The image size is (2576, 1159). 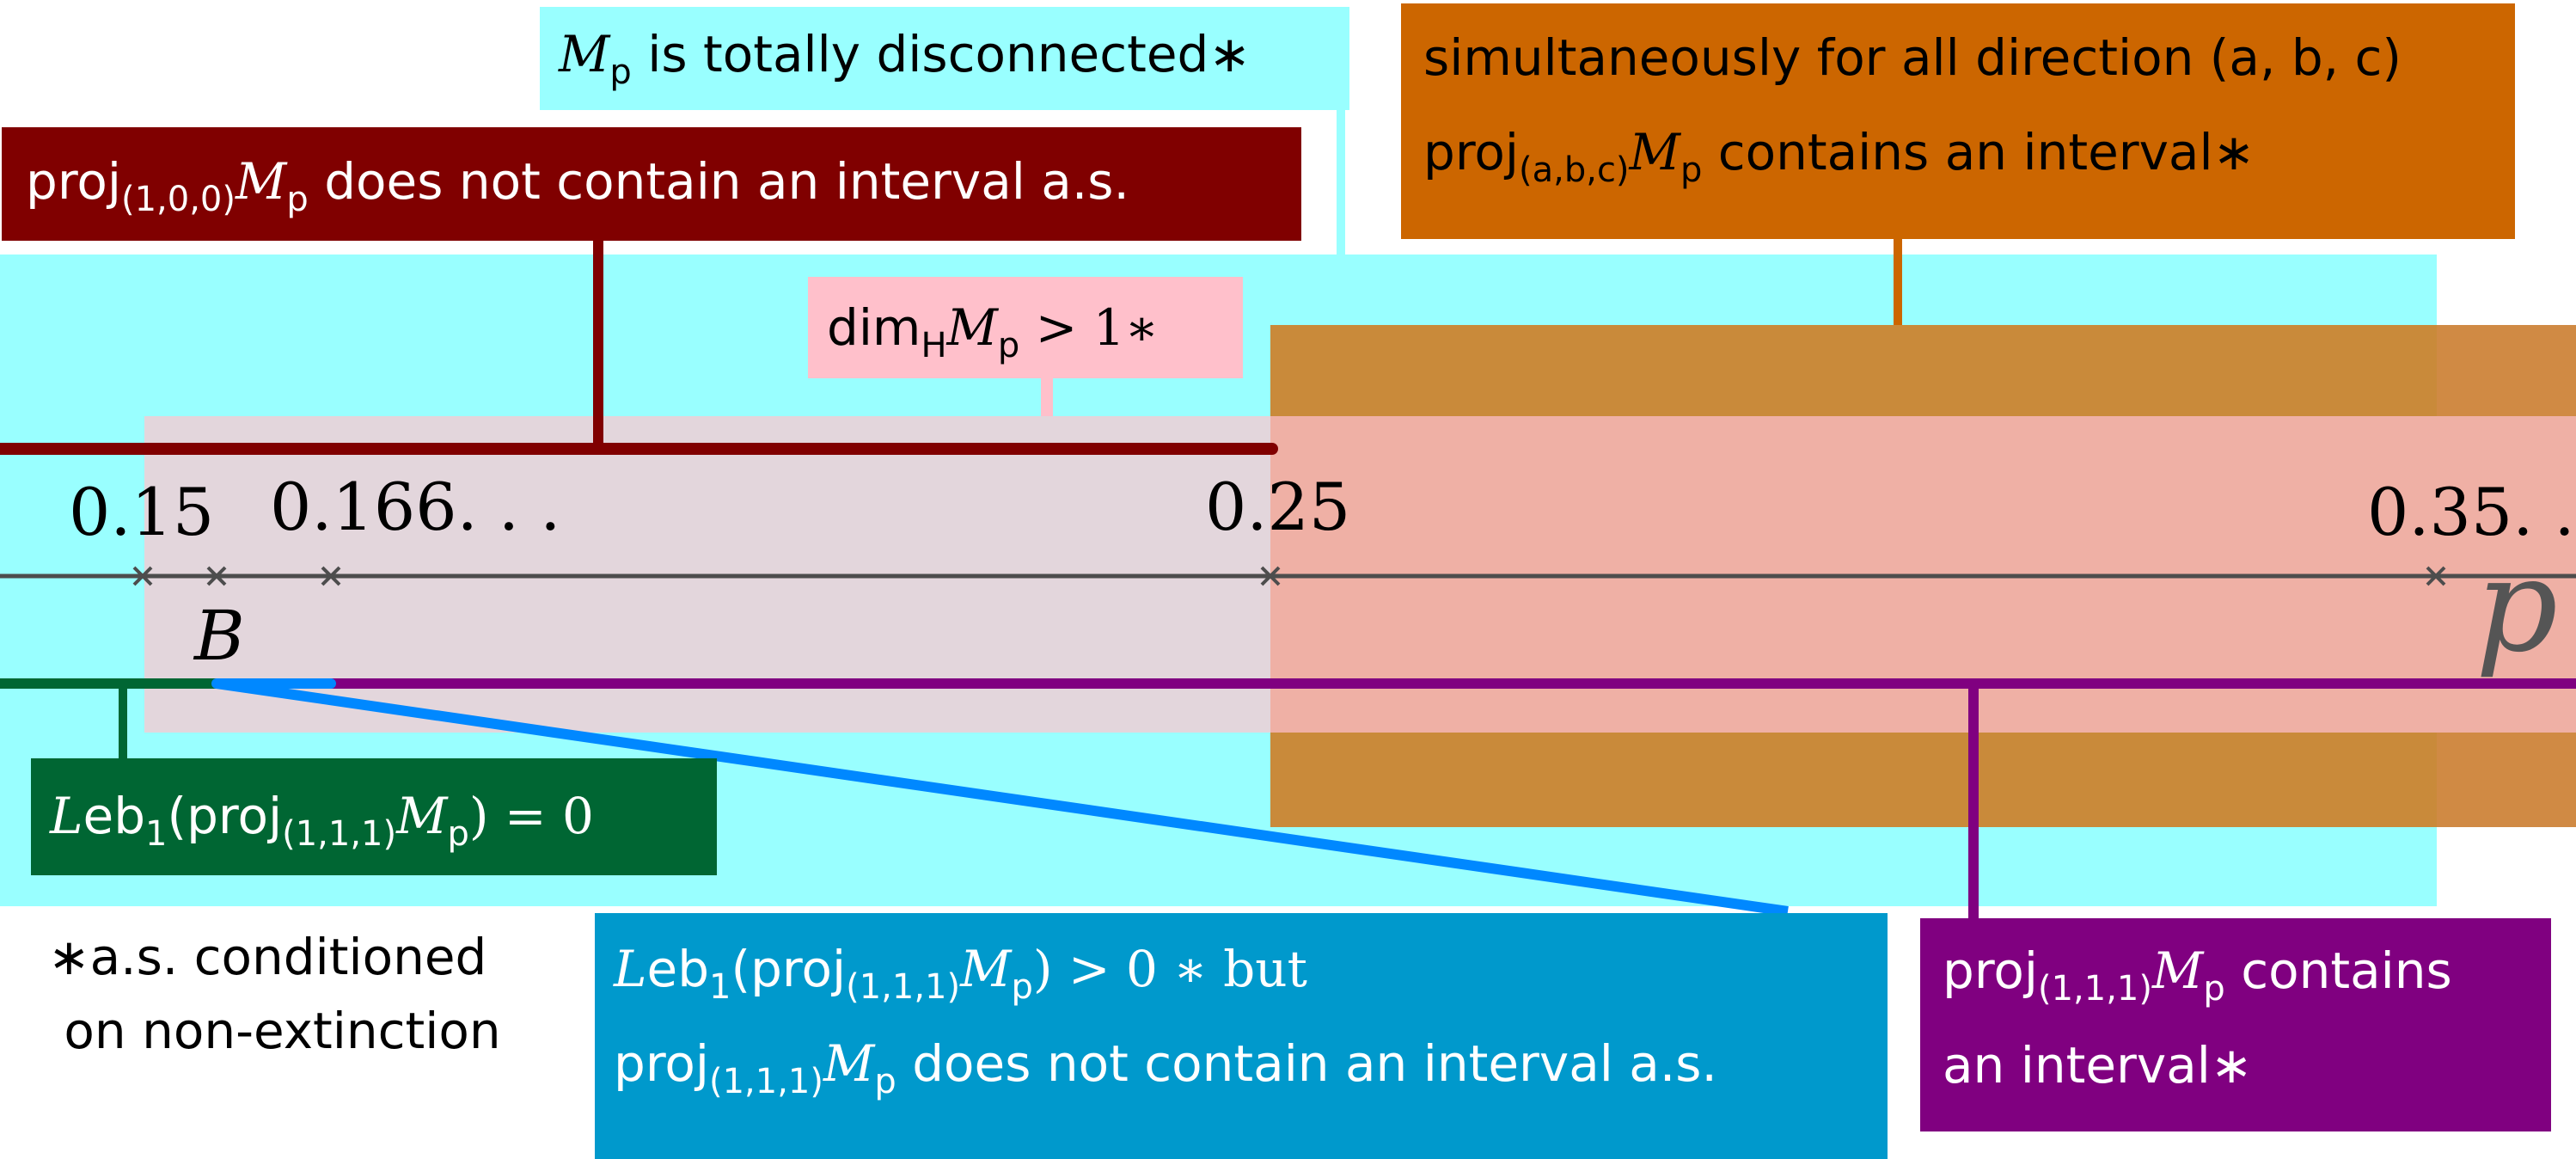 I want to click on label-totally-disconnected: Mp is totally disconnected∗, so click(x=944, y=59).